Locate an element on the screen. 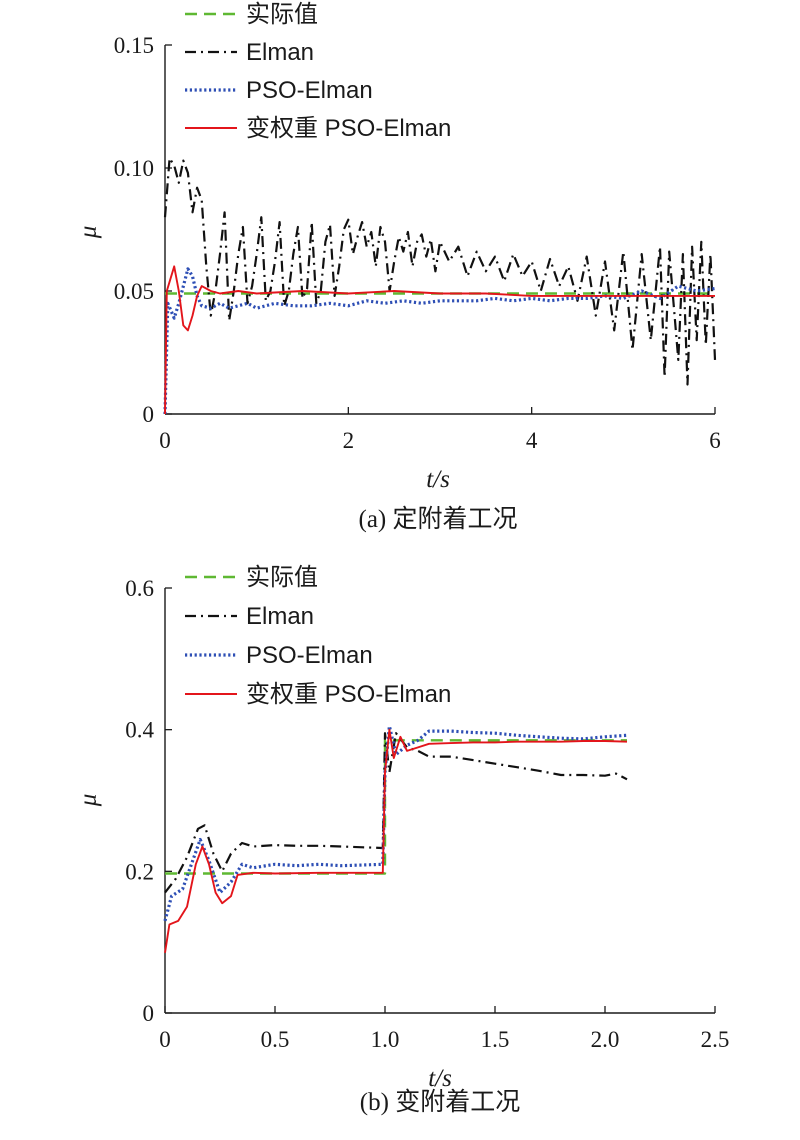 The image size is (800, 1140). y-tick-label: 0.15 is located at coordinates (134, 45).